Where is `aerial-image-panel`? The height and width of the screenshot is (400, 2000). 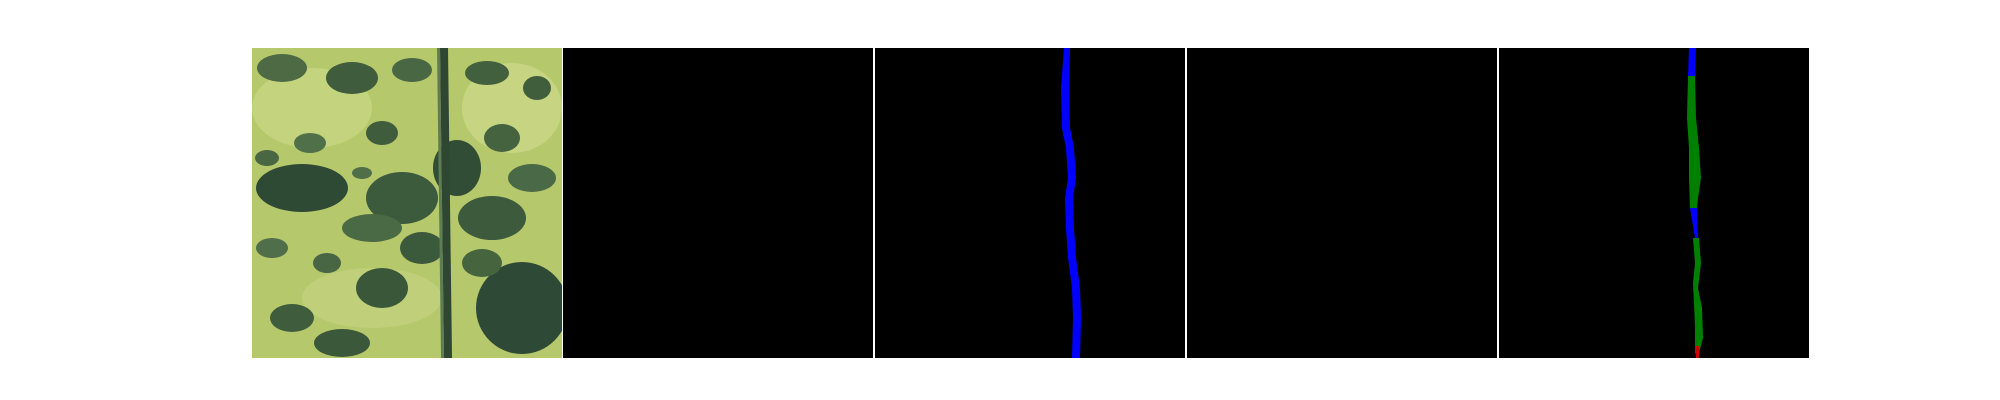
aerial-image-panel is located at coordinates (407, 203).